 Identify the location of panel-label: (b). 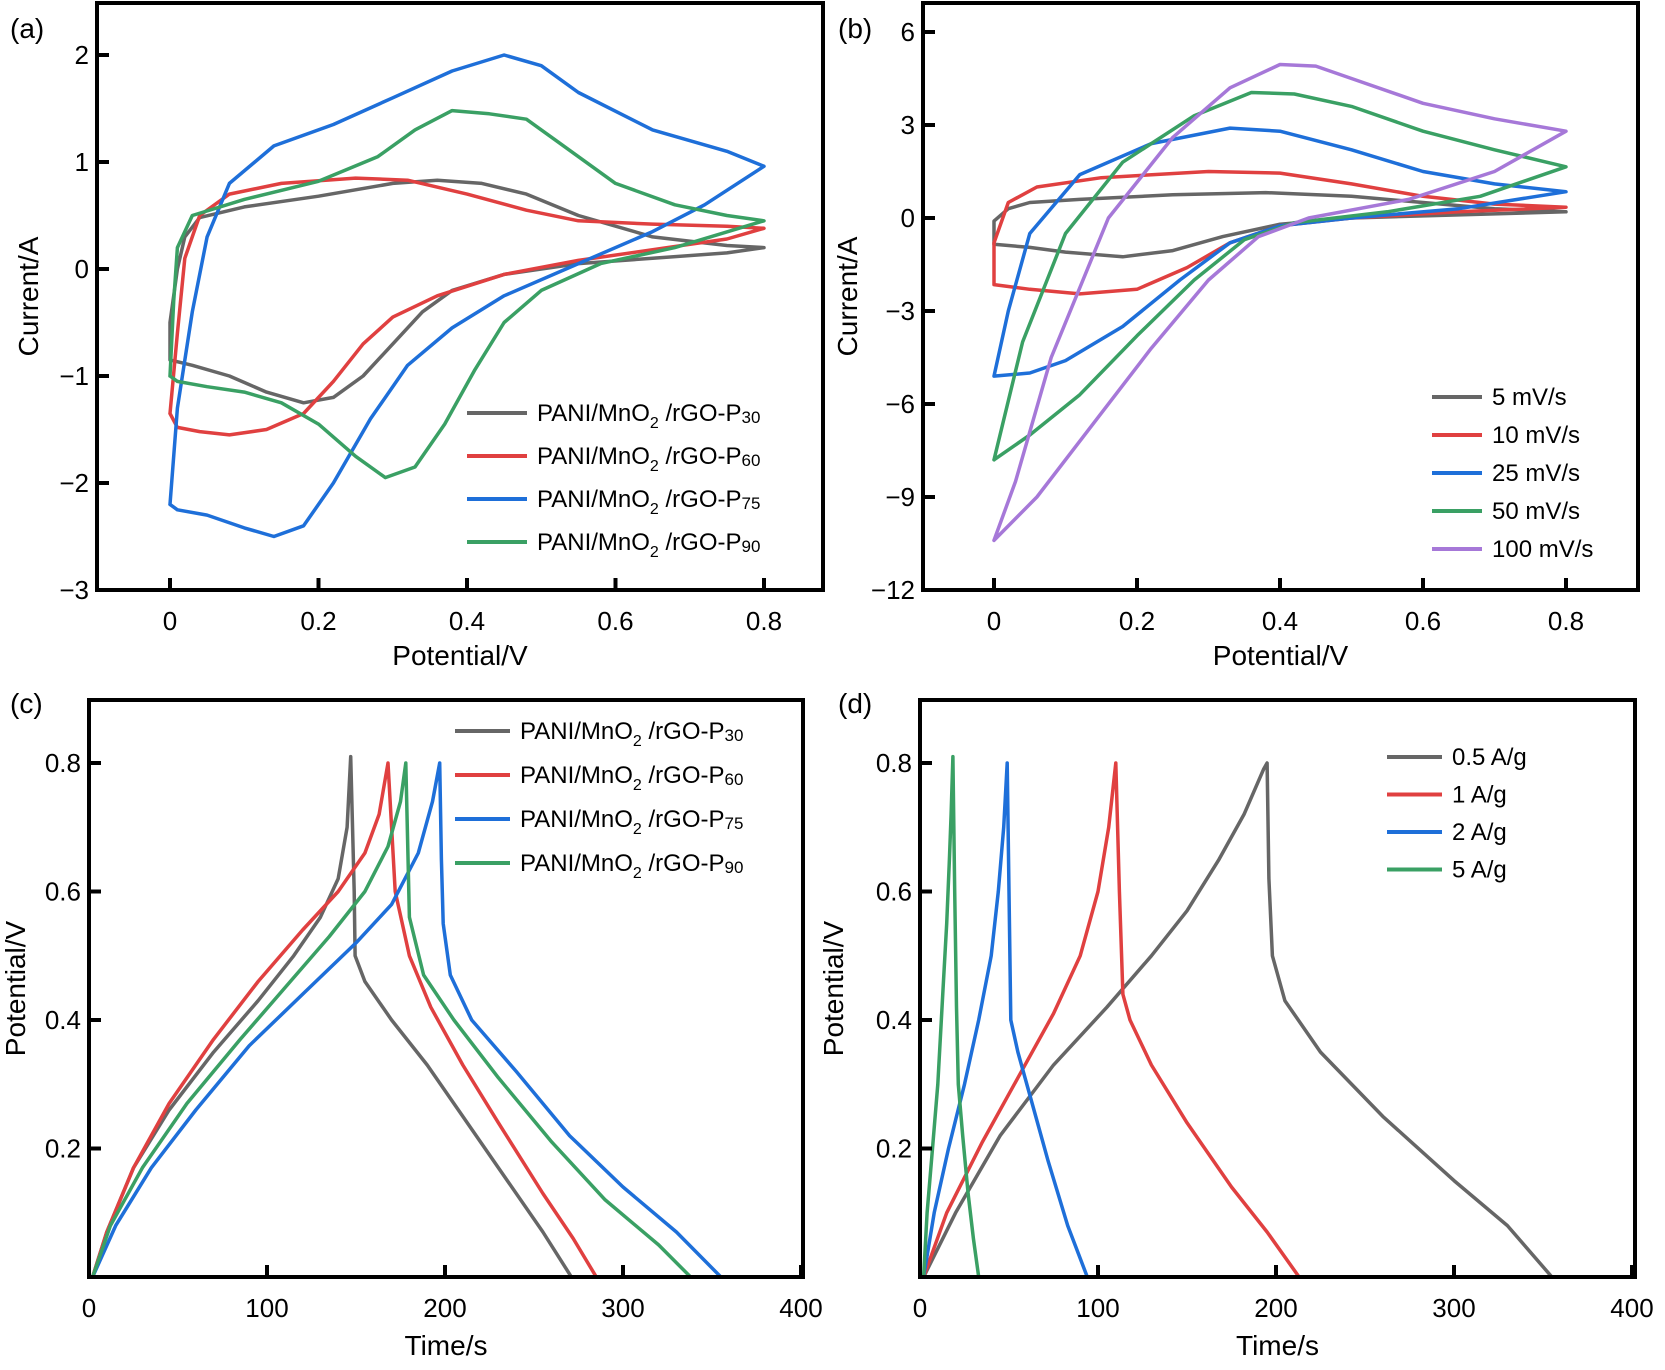
(855, 28).